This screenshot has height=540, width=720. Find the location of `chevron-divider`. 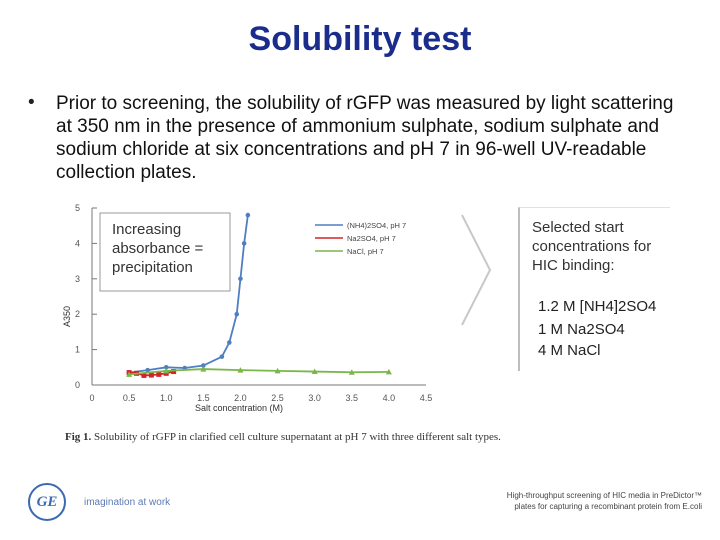

chevron-divider is located at coordinates (476, 270).